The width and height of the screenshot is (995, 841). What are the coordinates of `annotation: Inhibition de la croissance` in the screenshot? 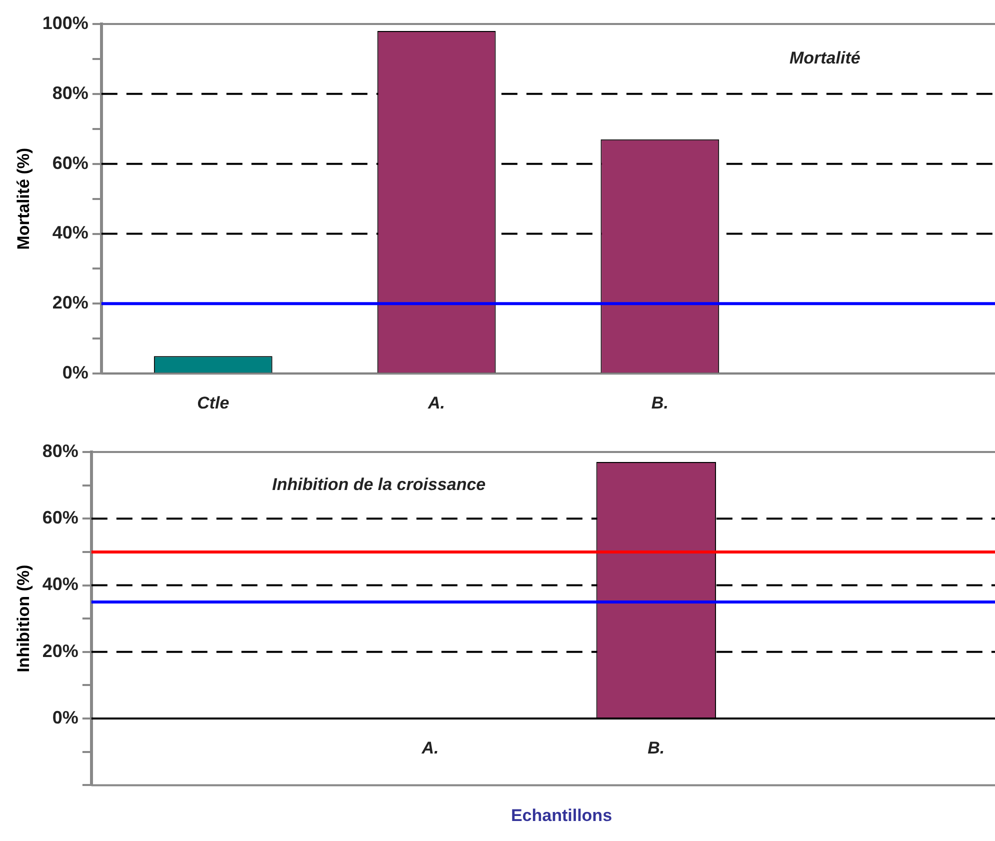 It's located at (379, 484).